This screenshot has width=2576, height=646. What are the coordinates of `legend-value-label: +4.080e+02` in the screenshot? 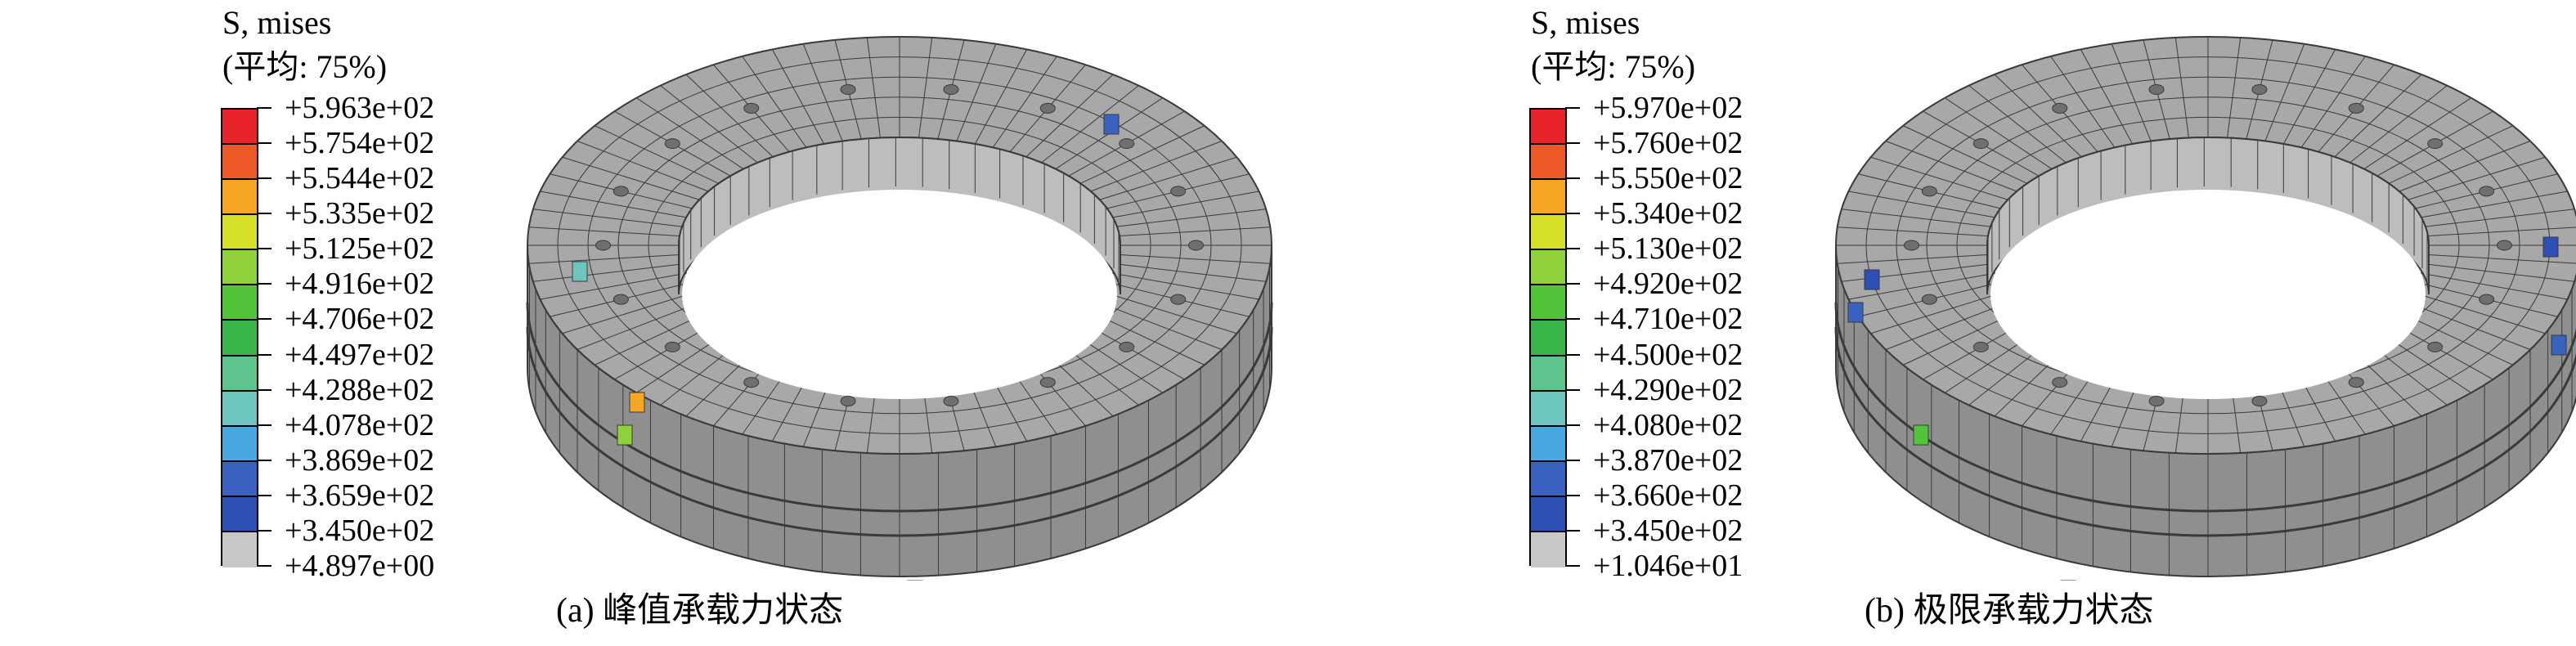 It's located at (1668, 424).